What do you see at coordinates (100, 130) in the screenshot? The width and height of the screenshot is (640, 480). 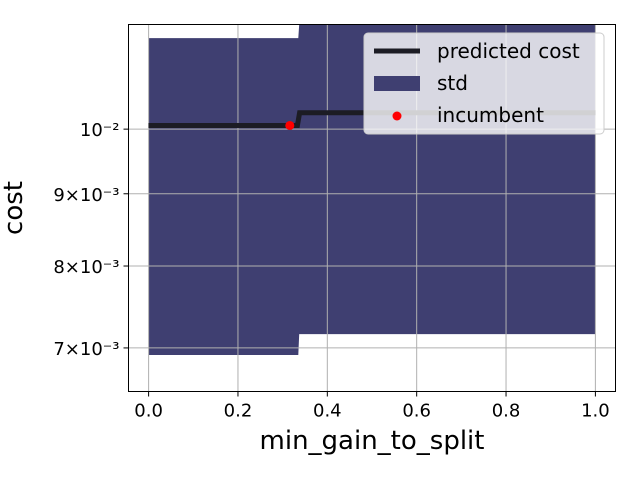 I see `y-tick-label: 10⁻²` at bounding box center [100, 130].